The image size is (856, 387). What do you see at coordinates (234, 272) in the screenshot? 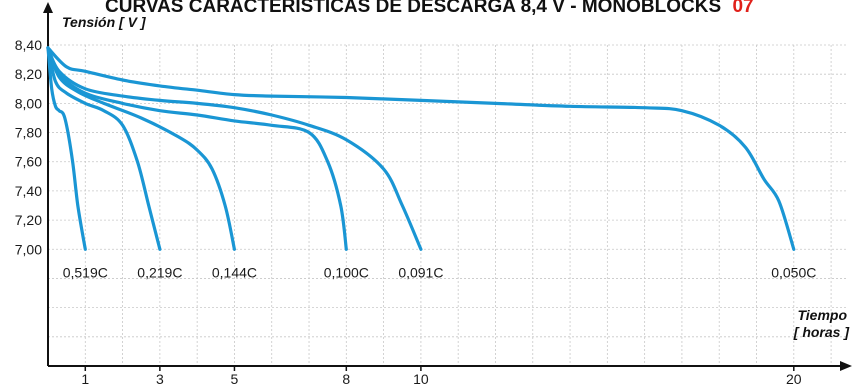
I see `series-label: 0,144C` at bounding box center [234, 272].